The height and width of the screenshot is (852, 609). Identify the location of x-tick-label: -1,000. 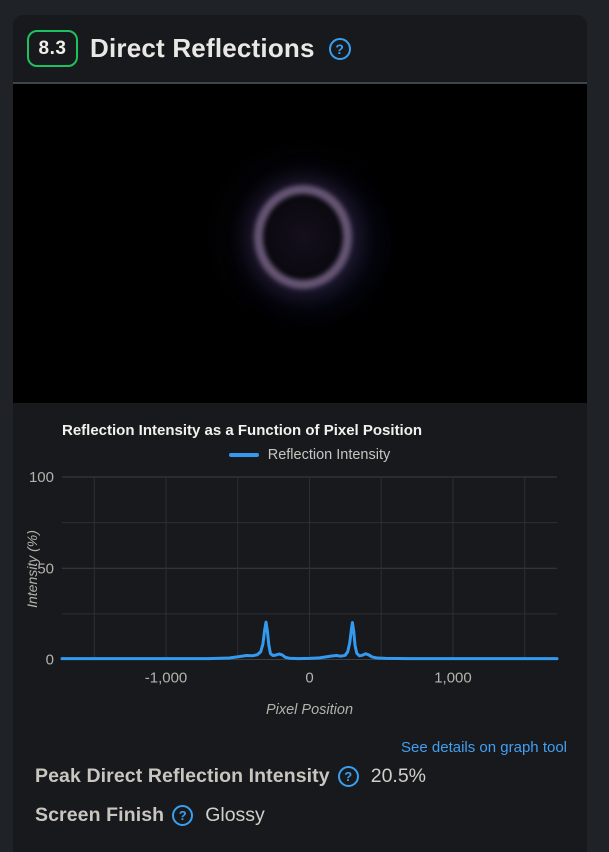
(166, 678).